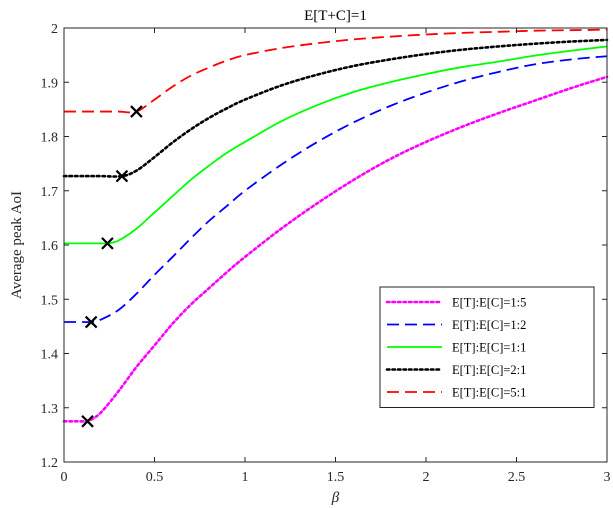 Image resolution: width=613 pixels, height=508 pixels. I want to click on x-tick-label: 0.5, so click(155, 477).